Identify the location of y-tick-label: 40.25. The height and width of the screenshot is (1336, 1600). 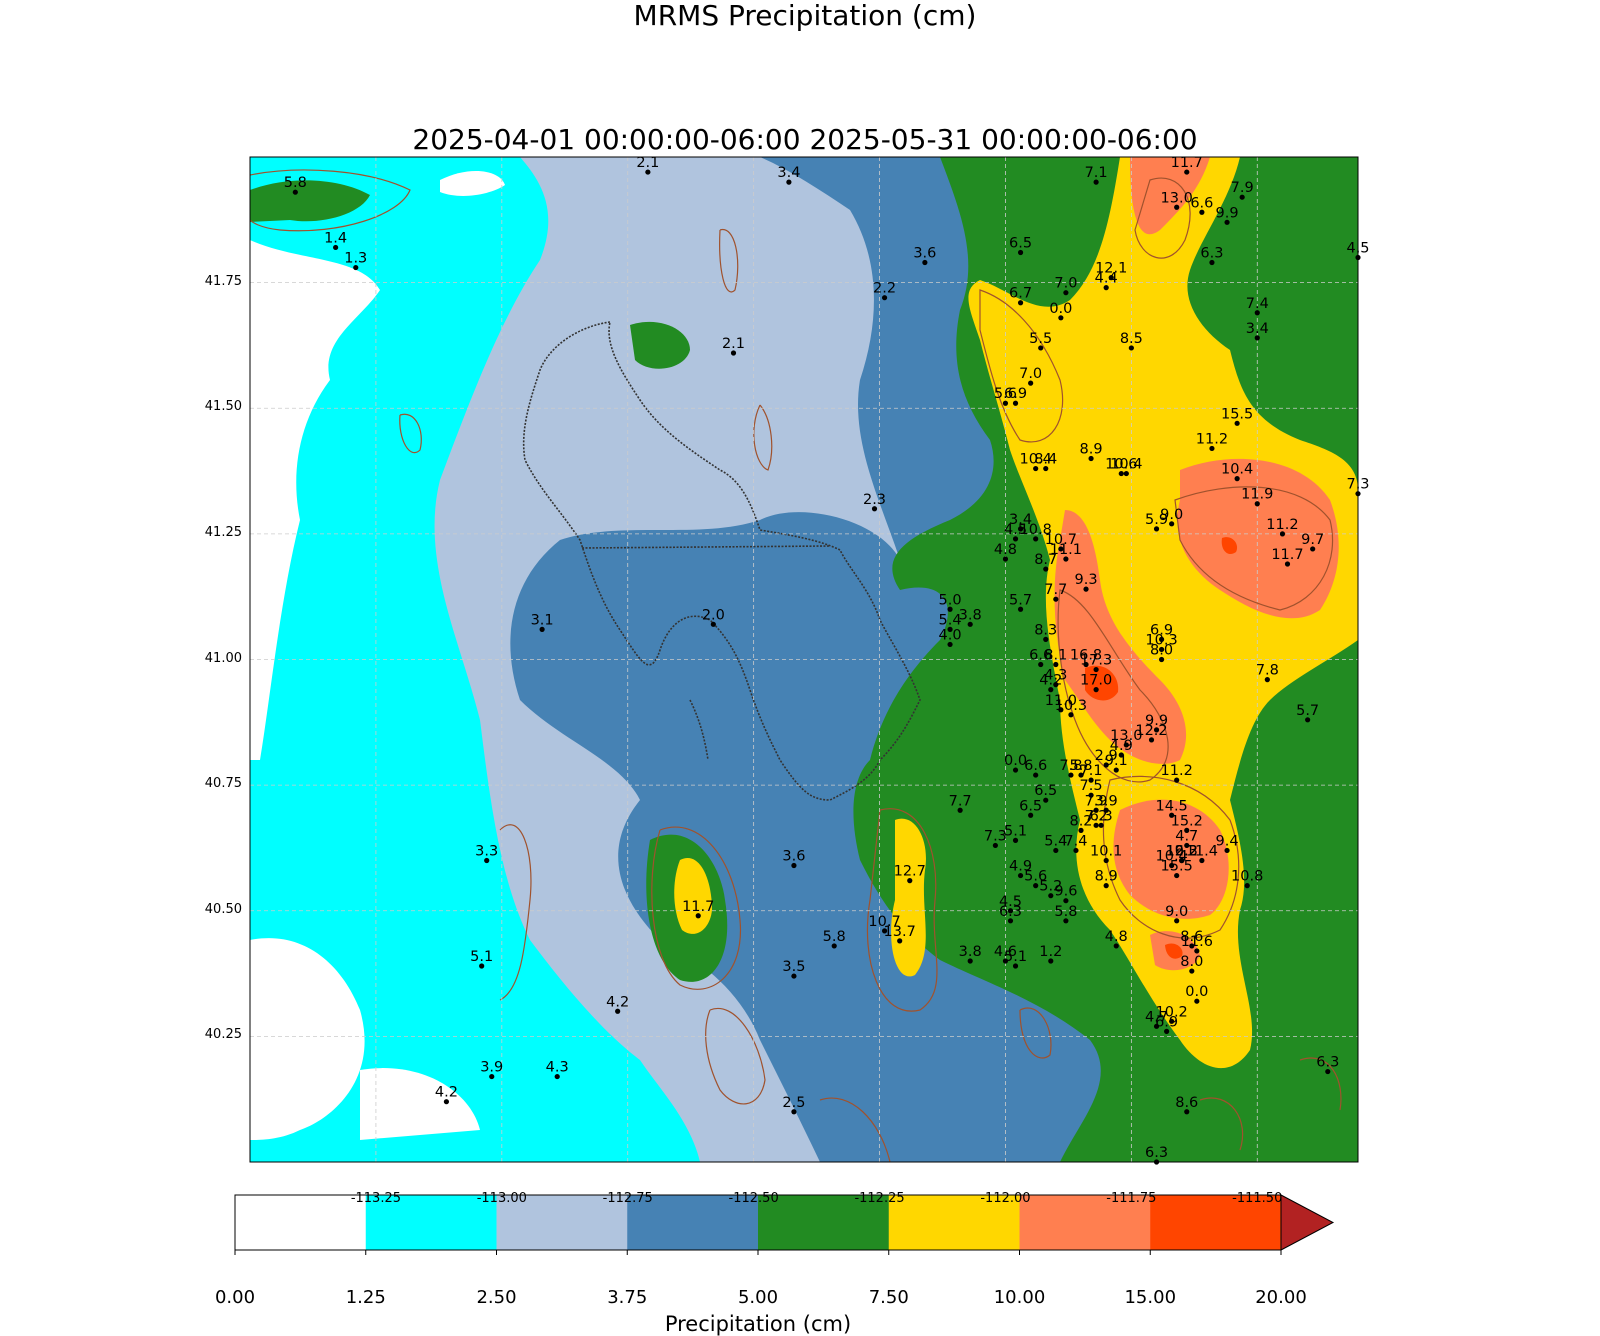
(223, 1035).